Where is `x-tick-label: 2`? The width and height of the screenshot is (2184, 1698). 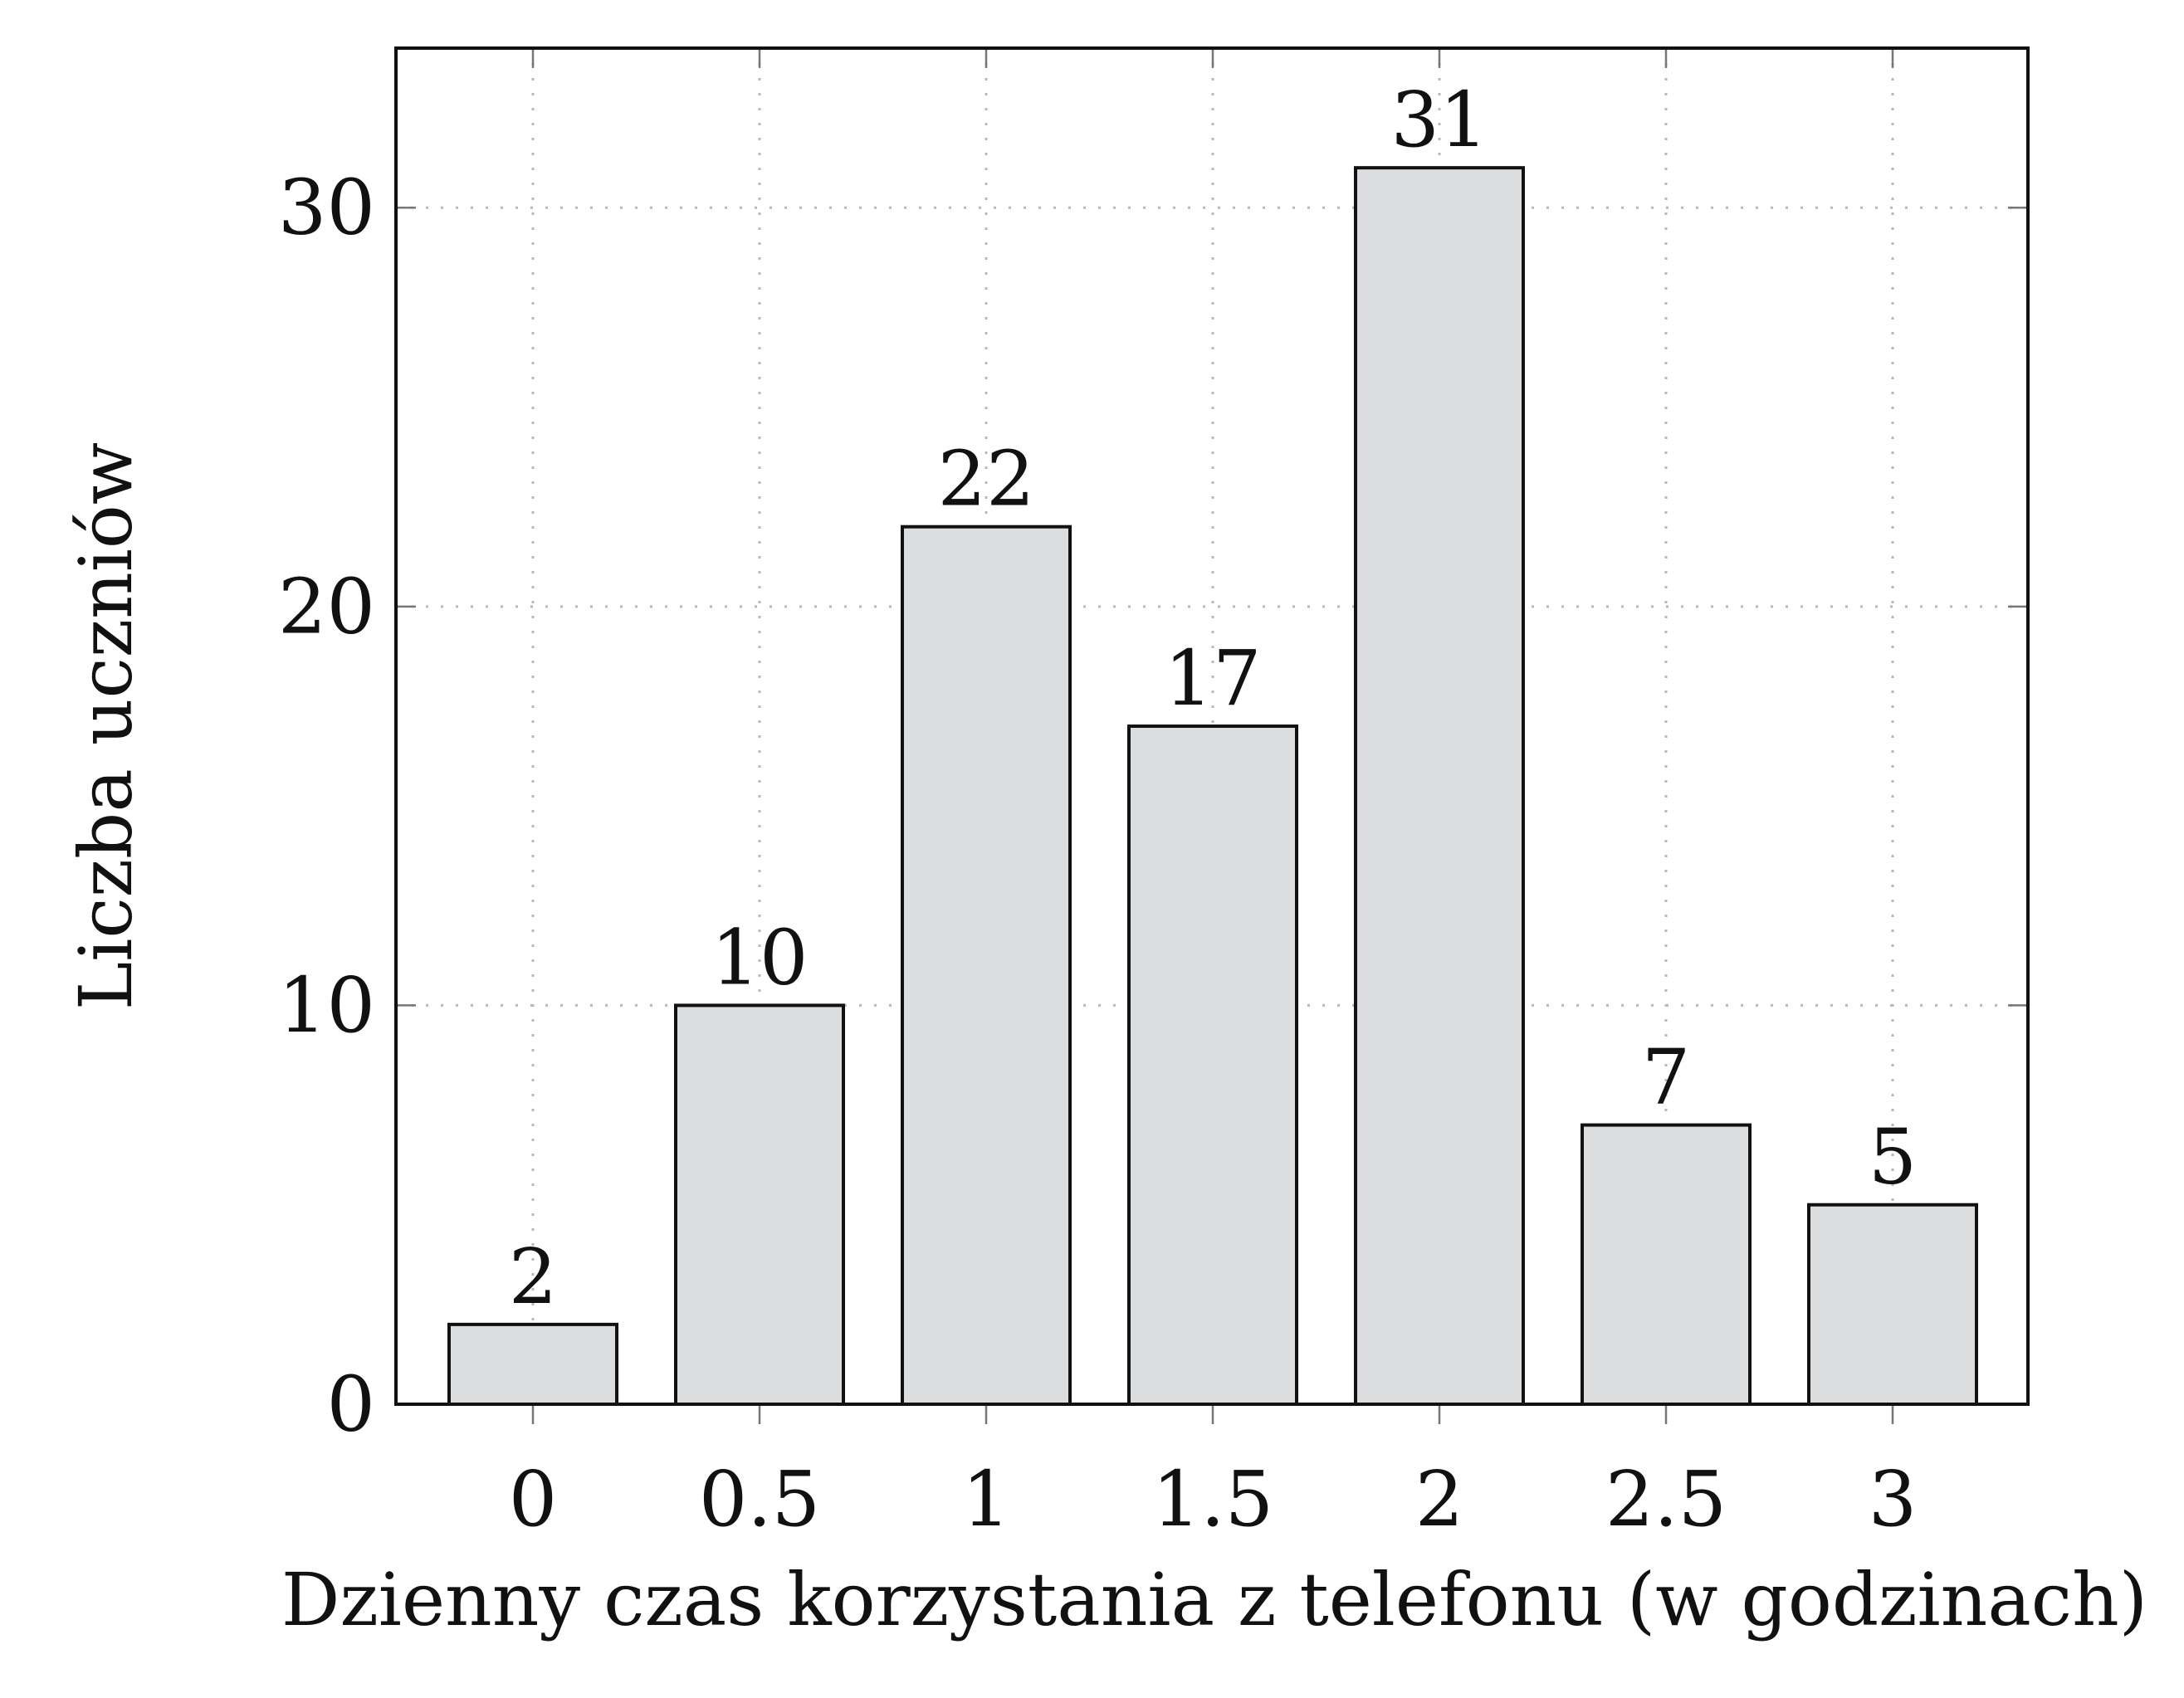
x-tick-label: 2 is located at coordinates (1439, 1499).